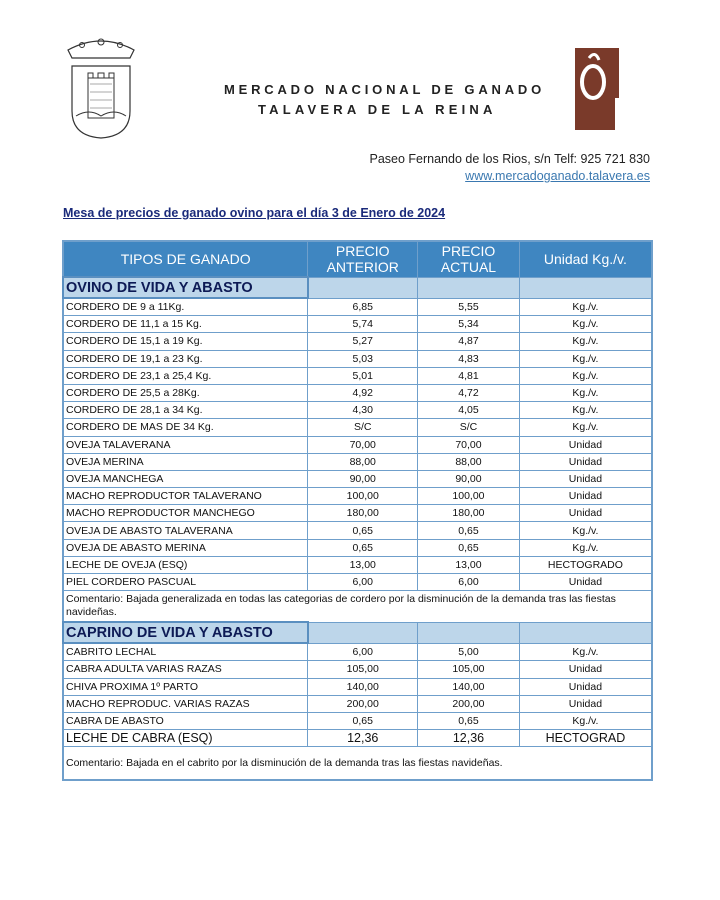 The height and width of the screenshot is (900, 720). What do you see at coordinates (585, 565) in the screenshot?
I see `unit: HECTOGRADO` at bounding box center [585, 565].